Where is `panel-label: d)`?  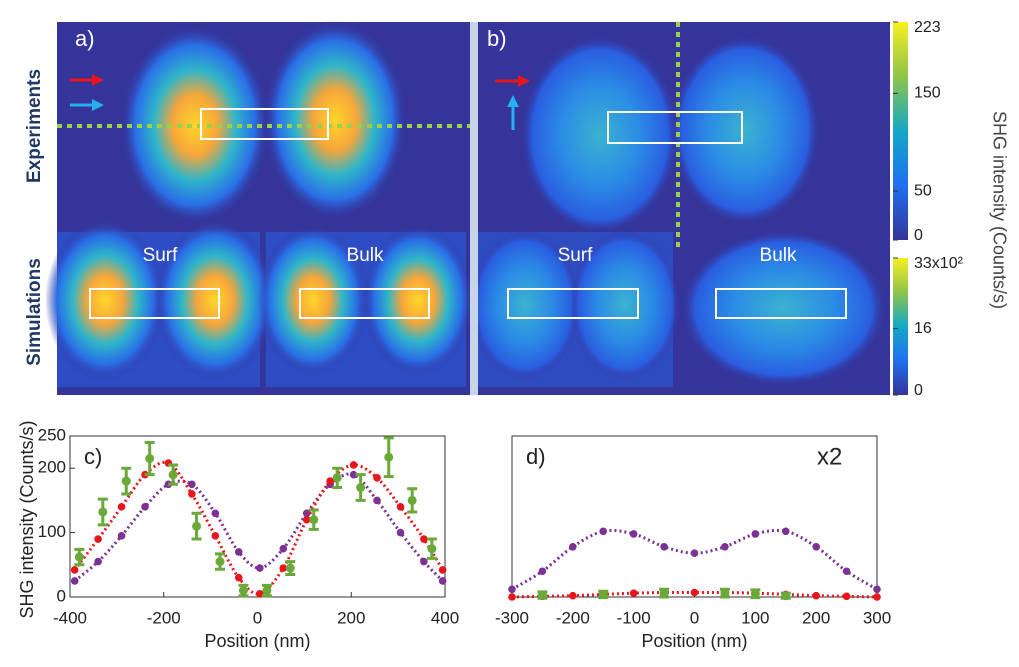
panel-label: d) is located at coordinates (536, 456).